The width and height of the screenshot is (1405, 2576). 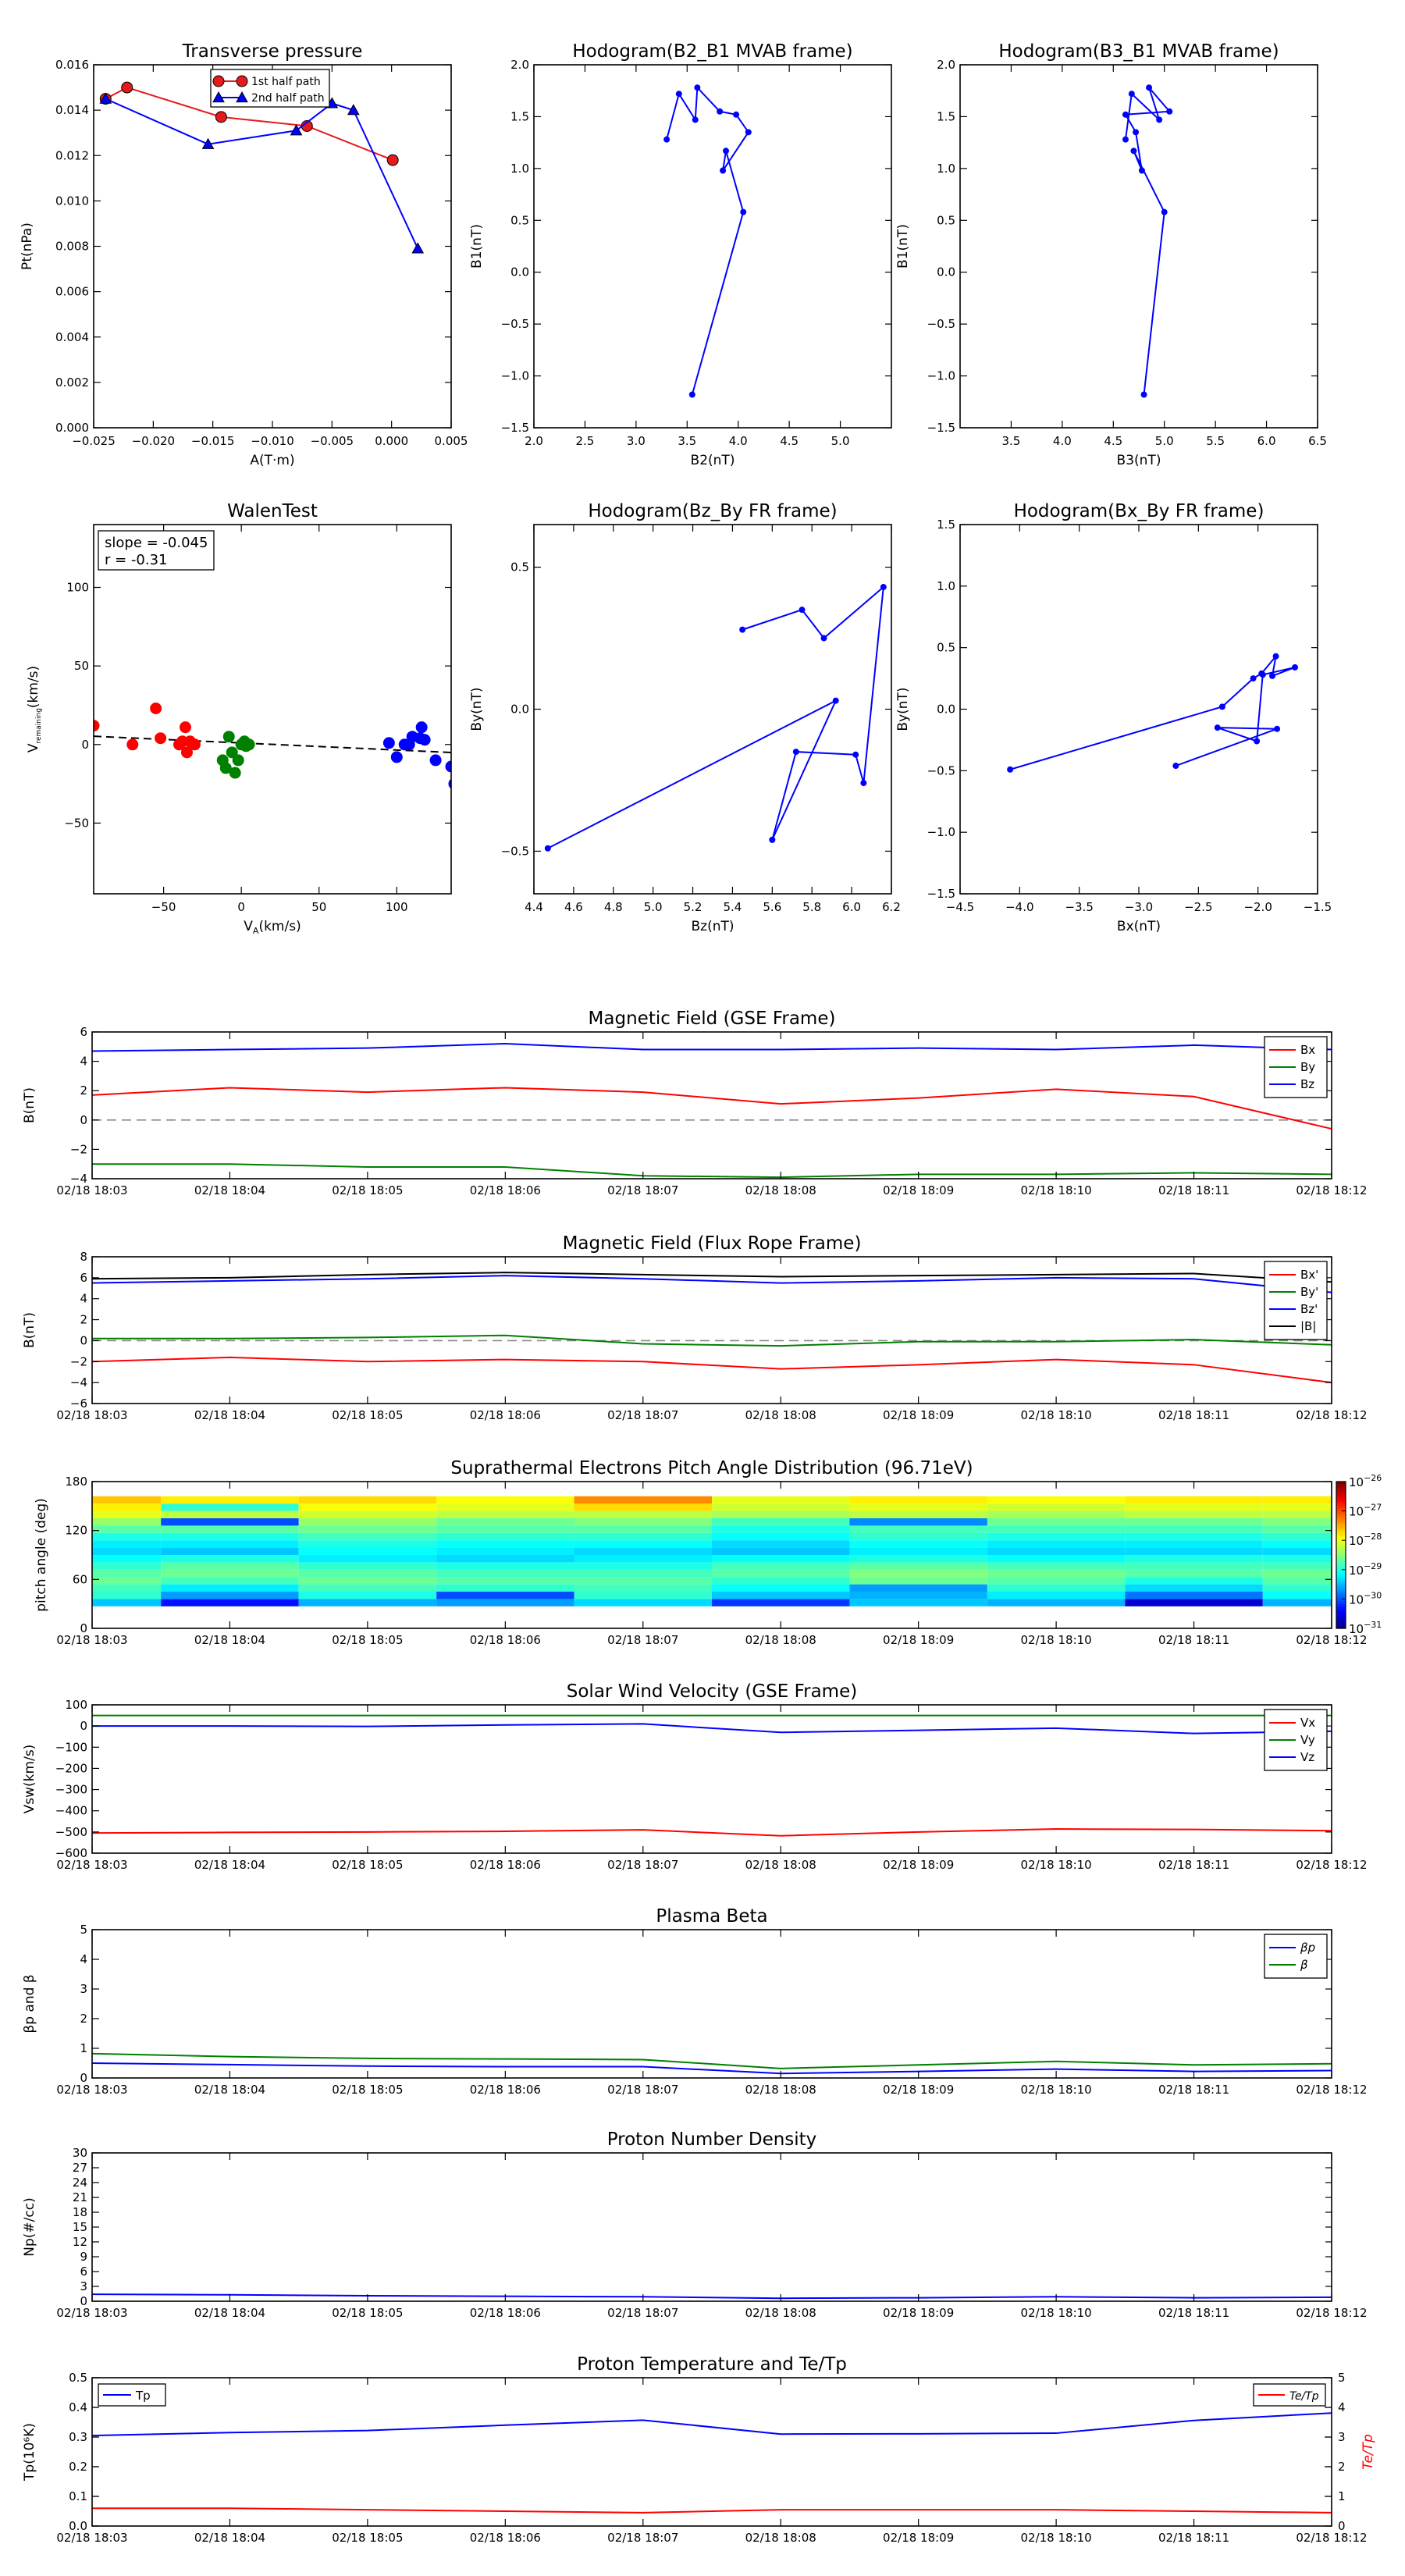 I want to click on h2-xtick-label: 5.5, so click(x=1216, y=441).